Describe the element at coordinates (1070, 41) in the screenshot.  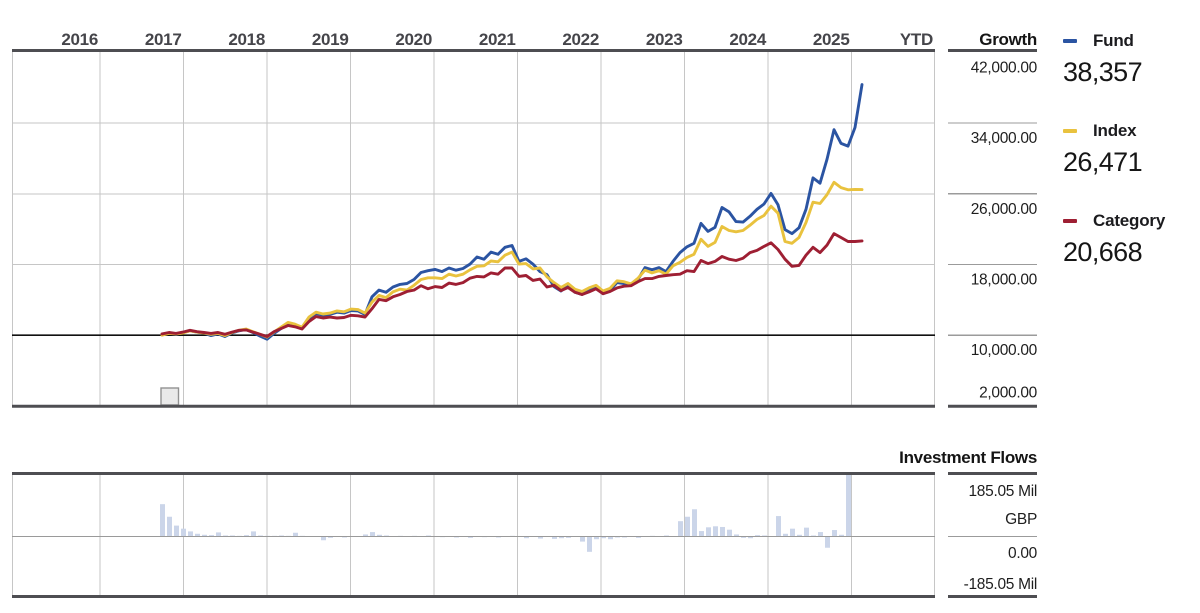
I see `fund-line-swatch-icon` at that location.